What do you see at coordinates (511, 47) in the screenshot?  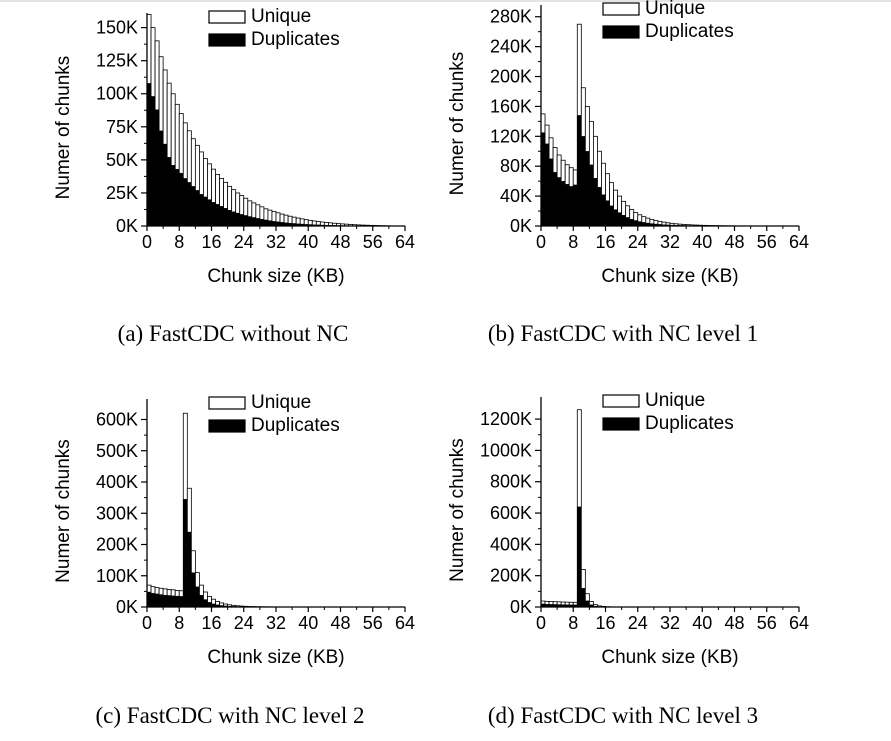 I see `y-tick-label: 240K` at bounding box center [511, 47].